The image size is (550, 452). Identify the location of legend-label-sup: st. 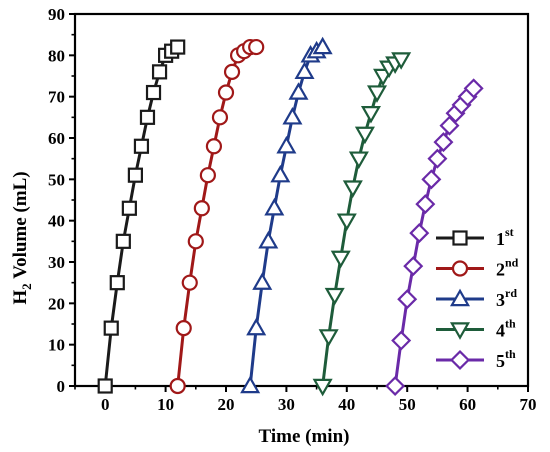
(509, 232).